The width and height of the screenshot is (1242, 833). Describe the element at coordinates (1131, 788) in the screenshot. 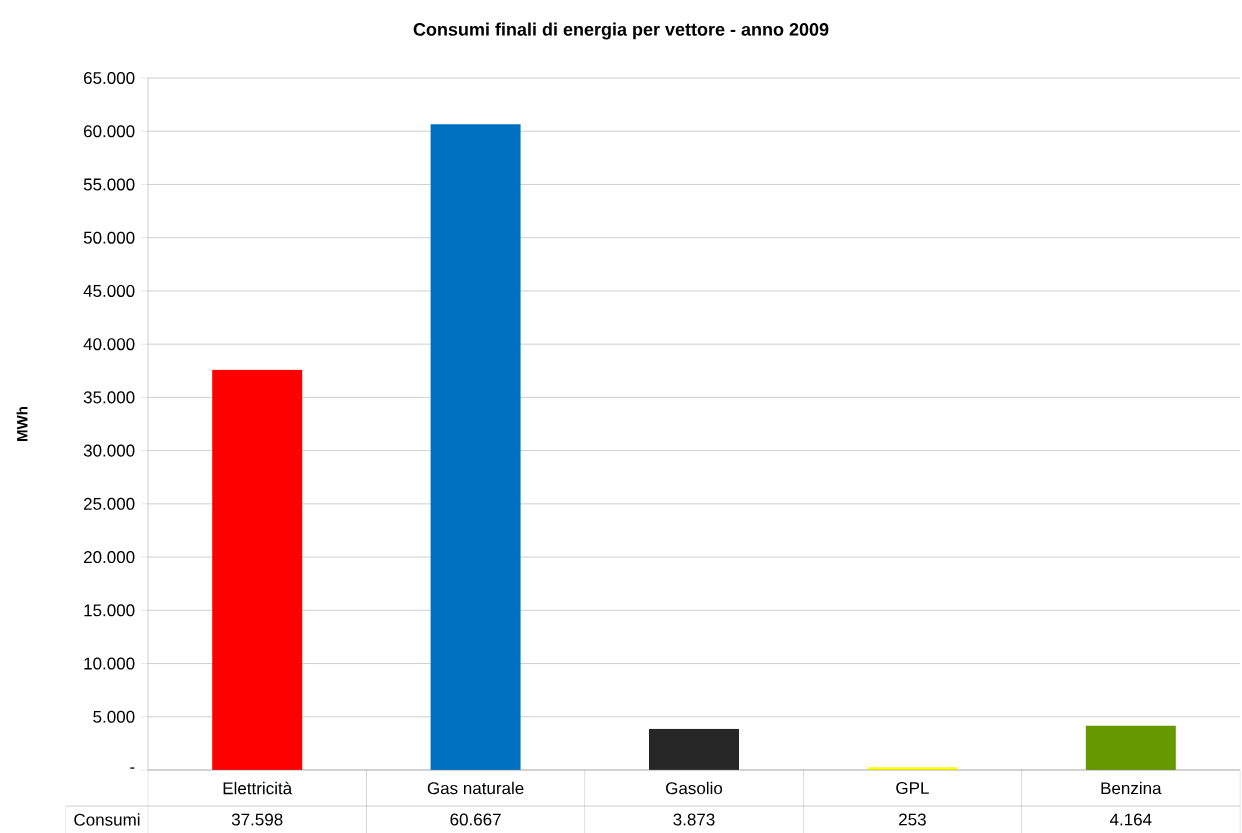

I see `x-tick-label: Benzina` at that location.